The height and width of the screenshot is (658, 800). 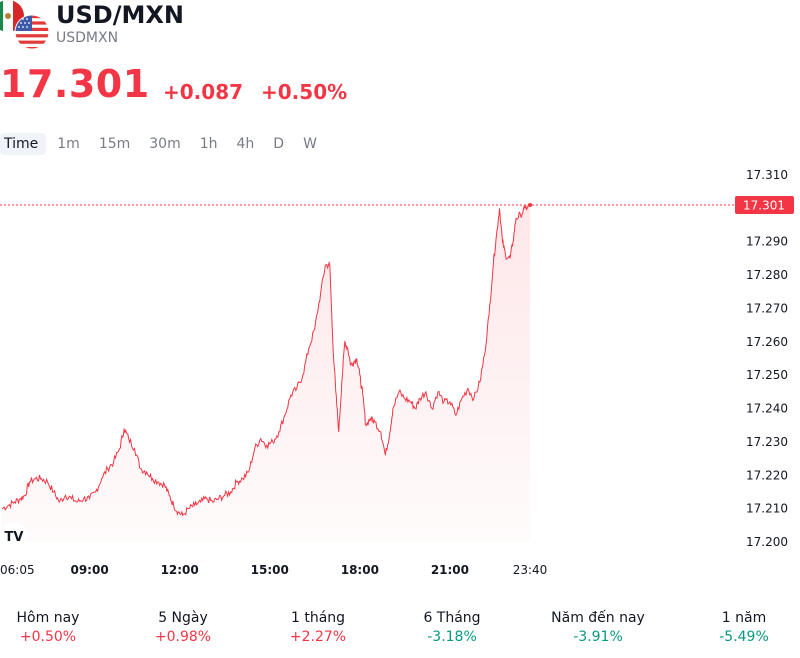 I want to click on perf-5-days: 5 Ngày +0.98%, so click(x=183, y=627).